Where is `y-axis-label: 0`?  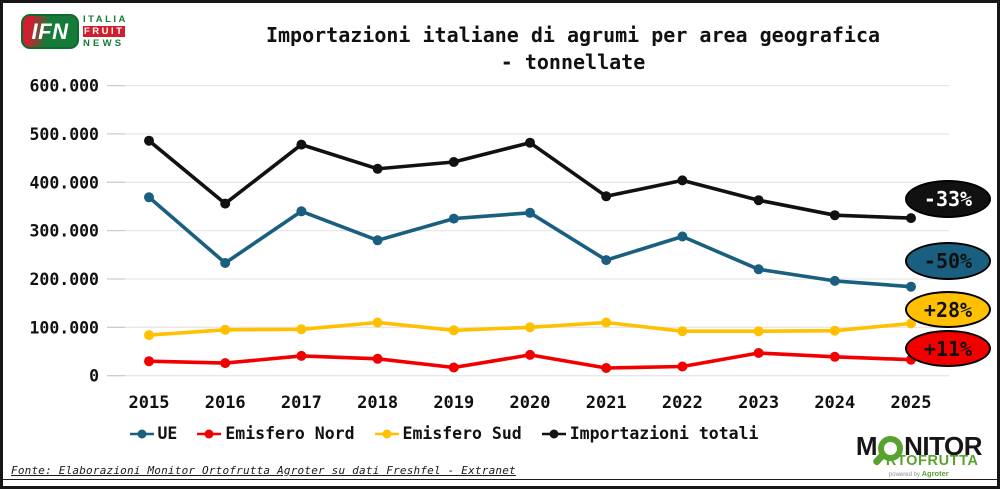 y-axis-label: 0 is located at coordinates (94, 376).